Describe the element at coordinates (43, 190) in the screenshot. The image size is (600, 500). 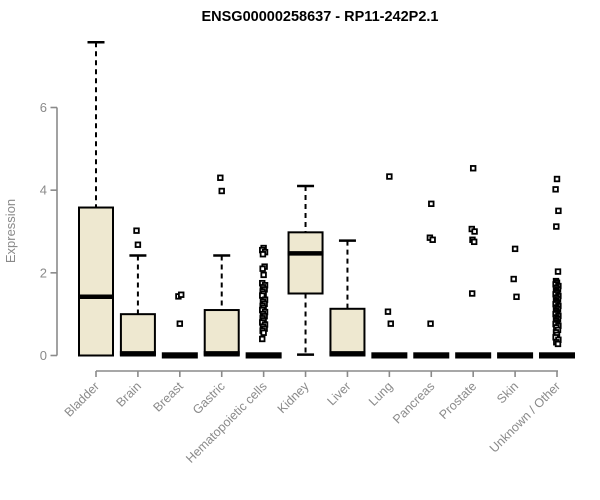
I see `y-tick-label: 4` at that location.